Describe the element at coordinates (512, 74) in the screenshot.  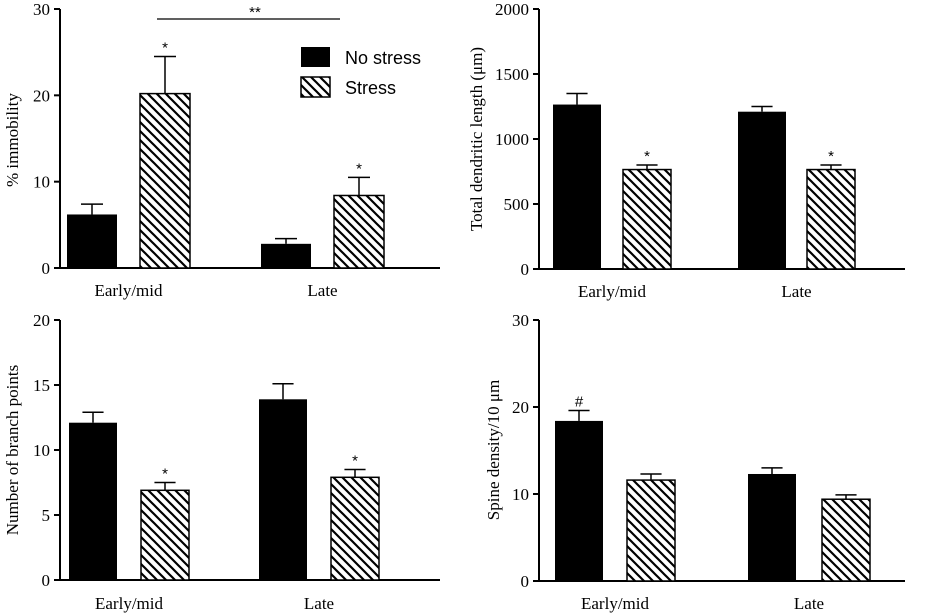
I see `y-tick-label: 1500` at that location.